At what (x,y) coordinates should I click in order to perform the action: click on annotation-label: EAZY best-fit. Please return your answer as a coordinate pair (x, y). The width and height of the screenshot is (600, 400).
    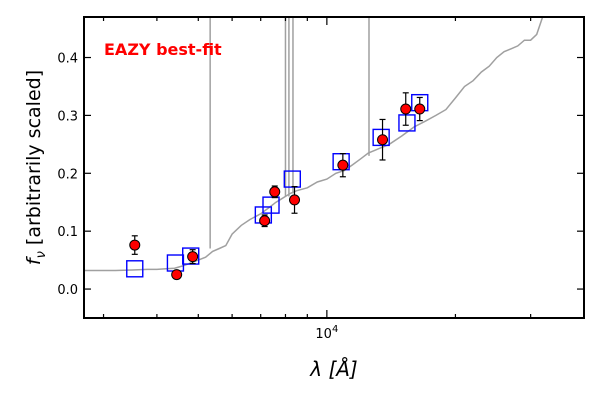
    Looking at the image, I should click on (163, 49).